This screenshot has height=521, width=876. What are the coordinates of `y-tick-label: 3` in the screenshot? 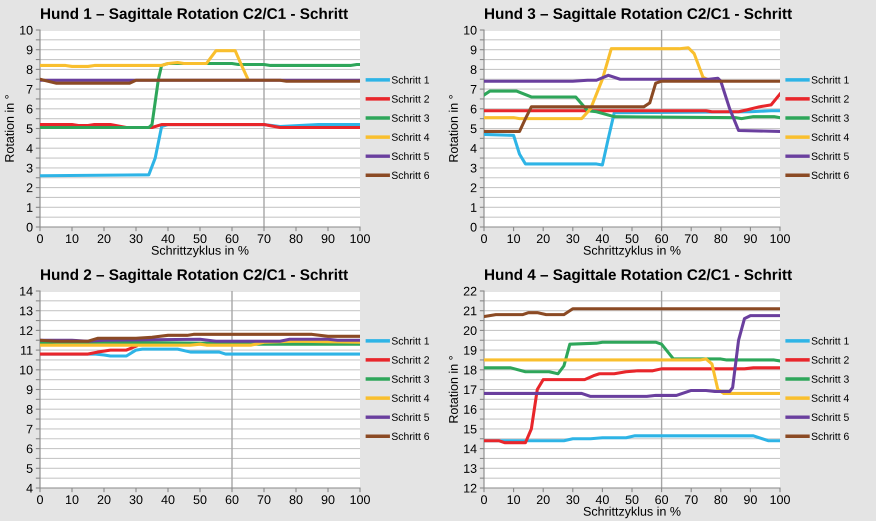 It's located at (29, 168).